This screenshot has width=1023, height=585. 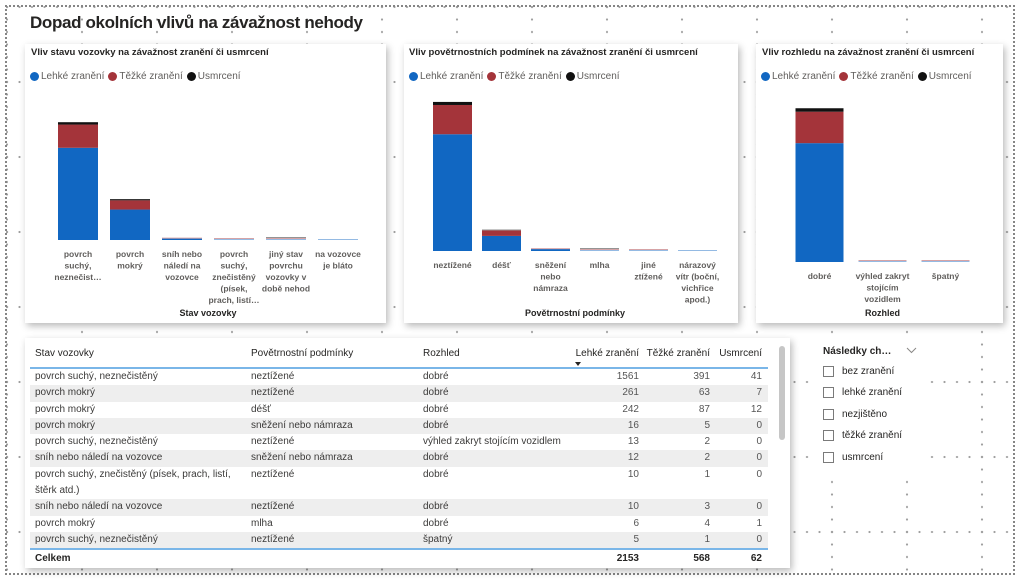 What do you see at coordinates (678, 353) in the screenshot?
I see `column-header-serious-injury: Těžké zranění` at bounding box center [678, 353].